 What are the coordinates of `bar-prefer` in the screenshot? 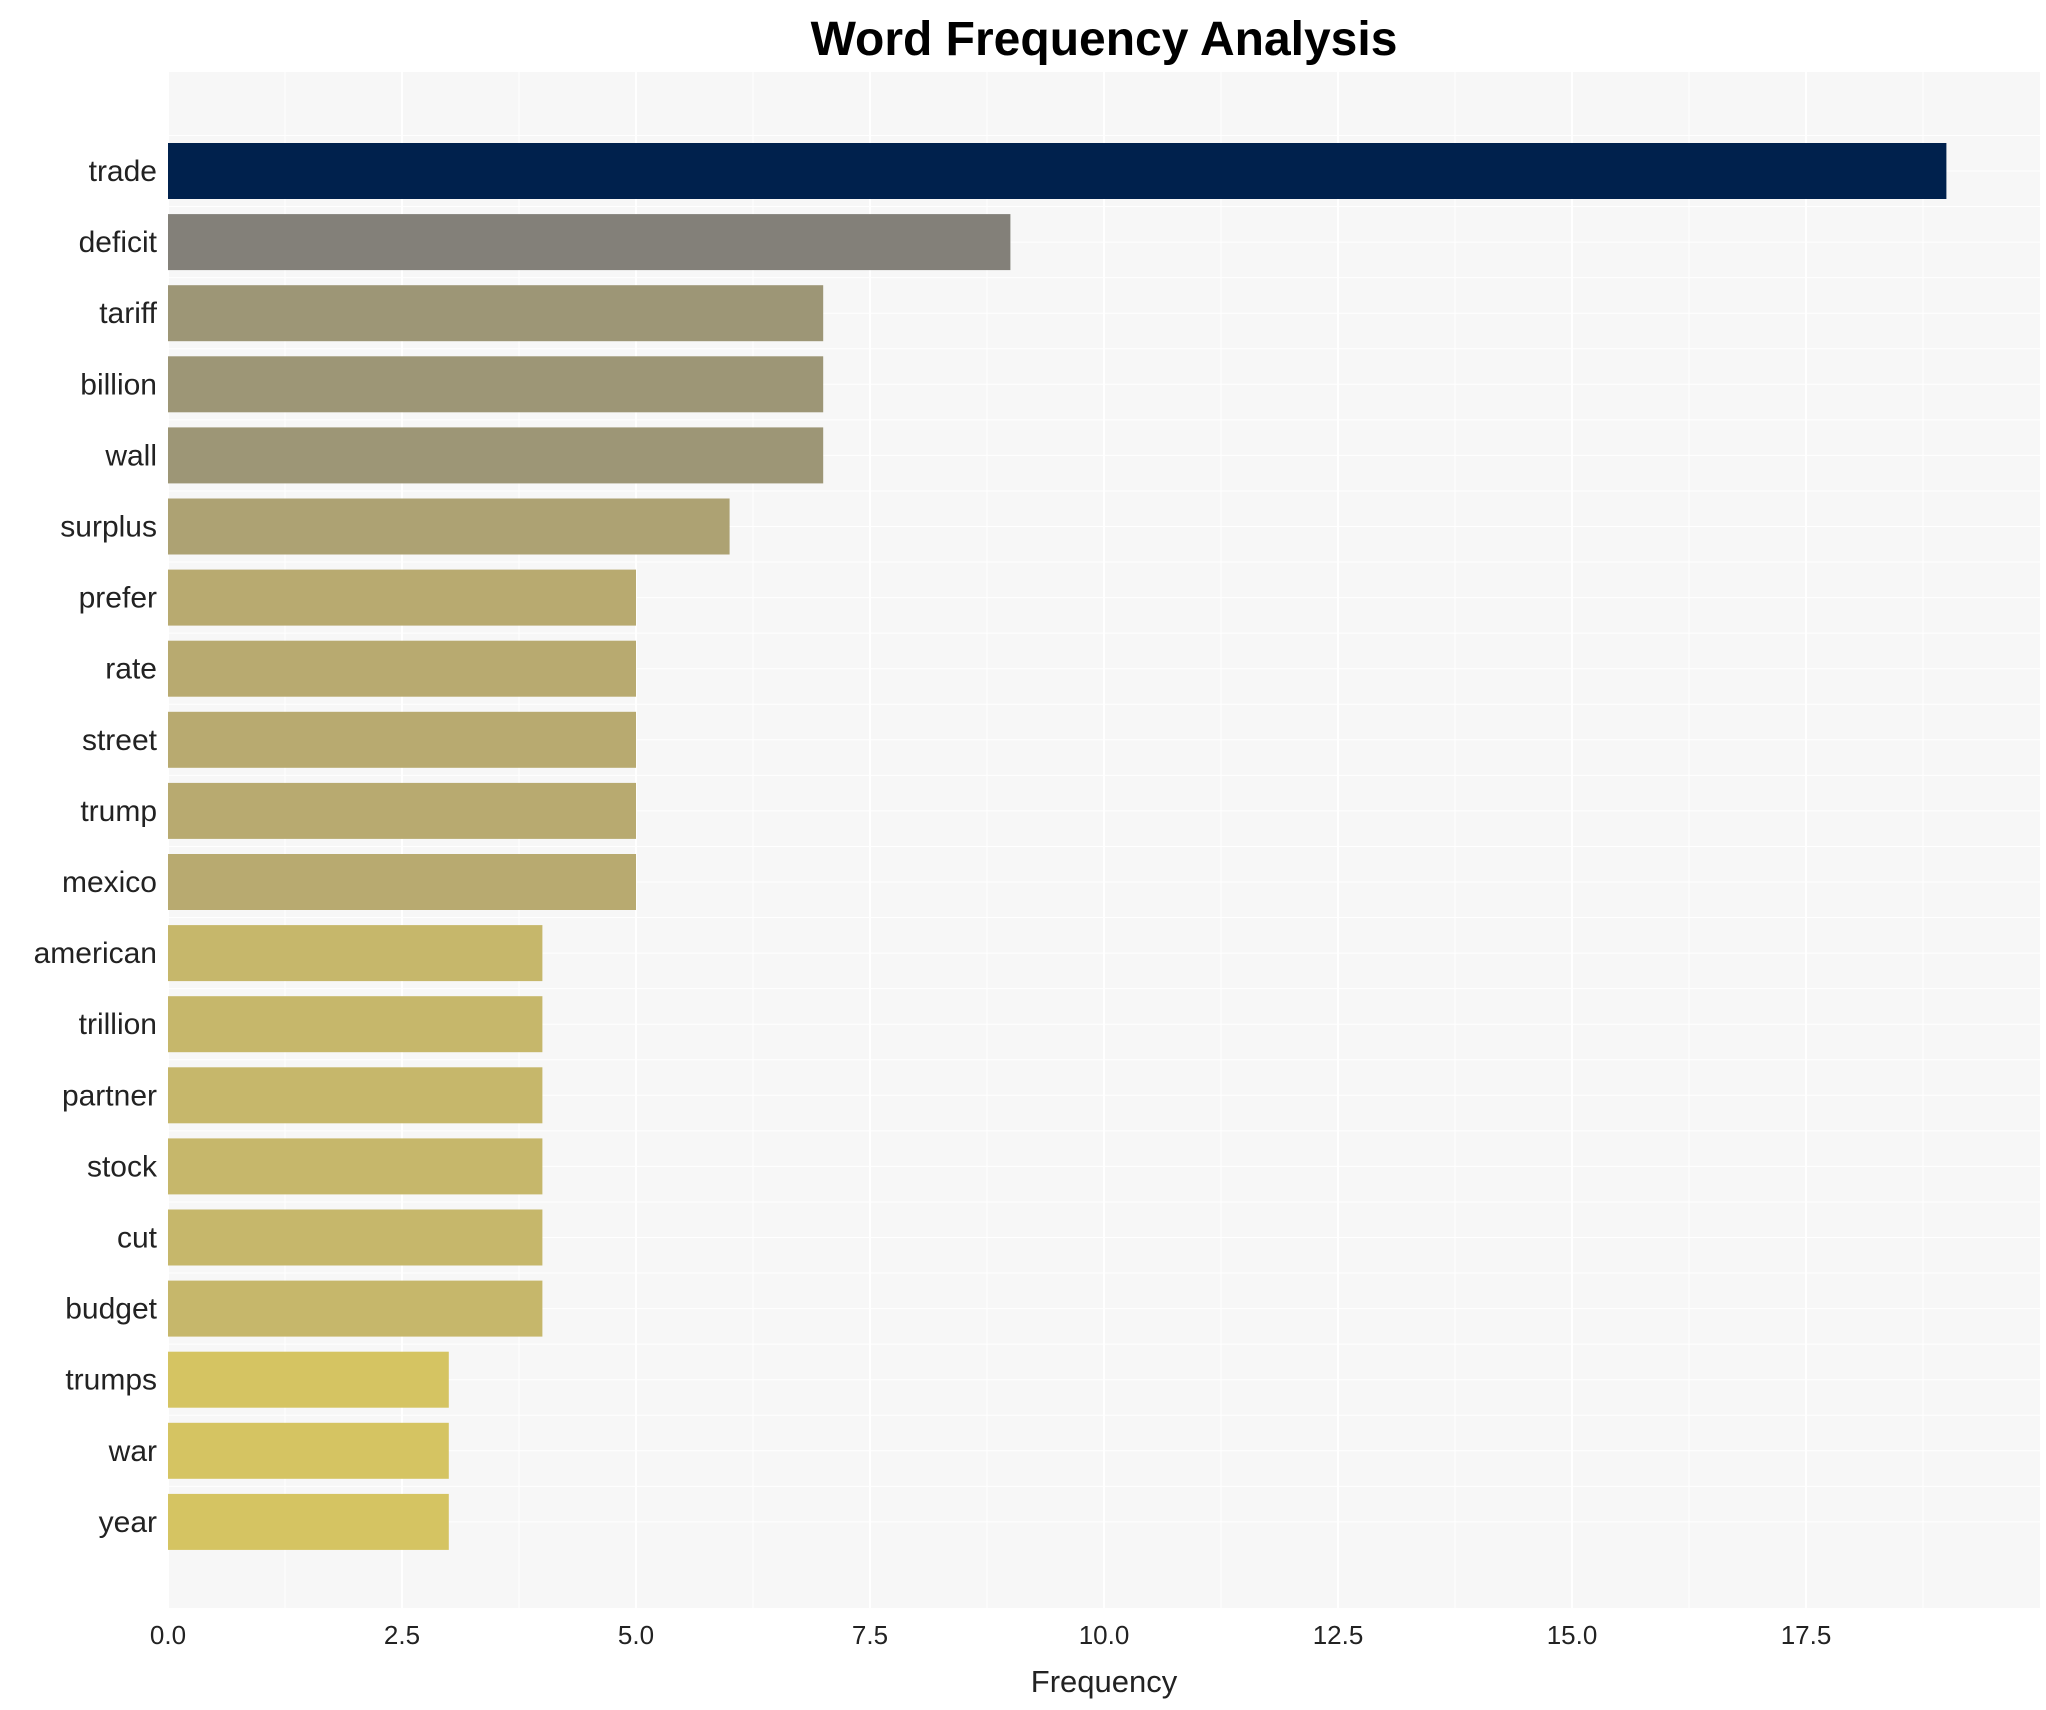 It's located at (402, 597).